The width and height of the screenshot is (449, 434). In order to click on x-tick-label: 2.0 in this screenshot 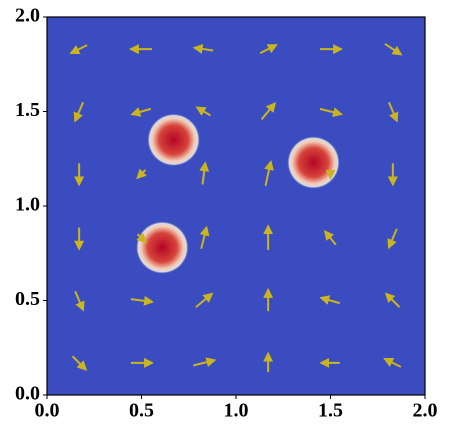, I will do `click(425, 411)`.